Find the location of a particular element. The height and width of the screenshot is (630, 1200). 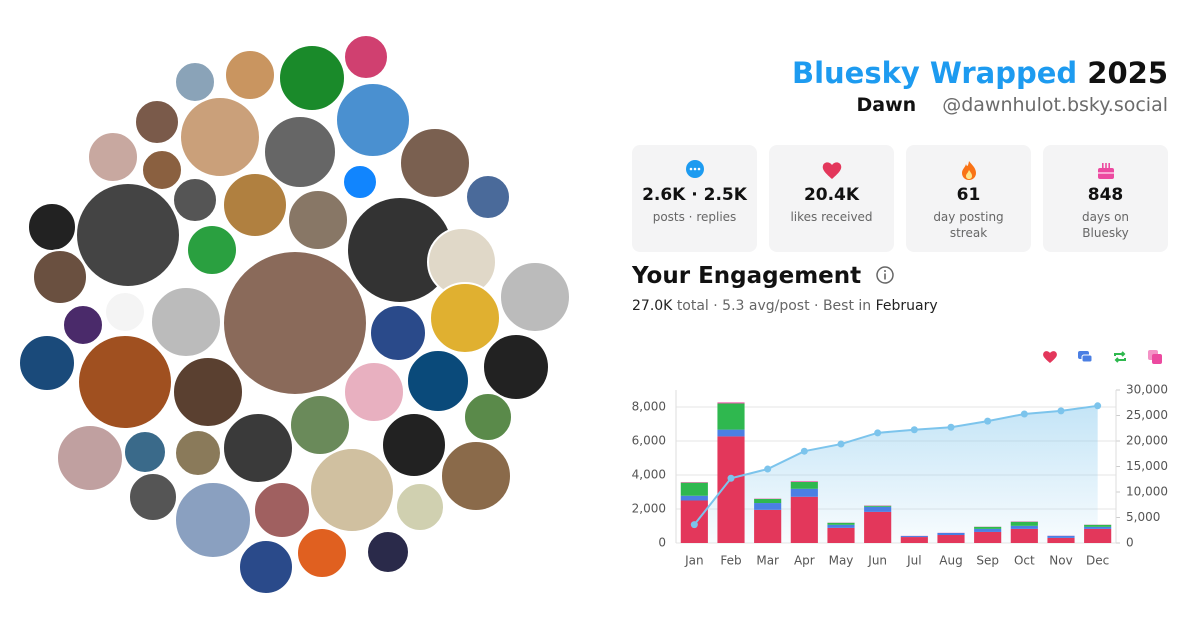

stat-label: days on Bluesky is located at coordinates (1105, 225).